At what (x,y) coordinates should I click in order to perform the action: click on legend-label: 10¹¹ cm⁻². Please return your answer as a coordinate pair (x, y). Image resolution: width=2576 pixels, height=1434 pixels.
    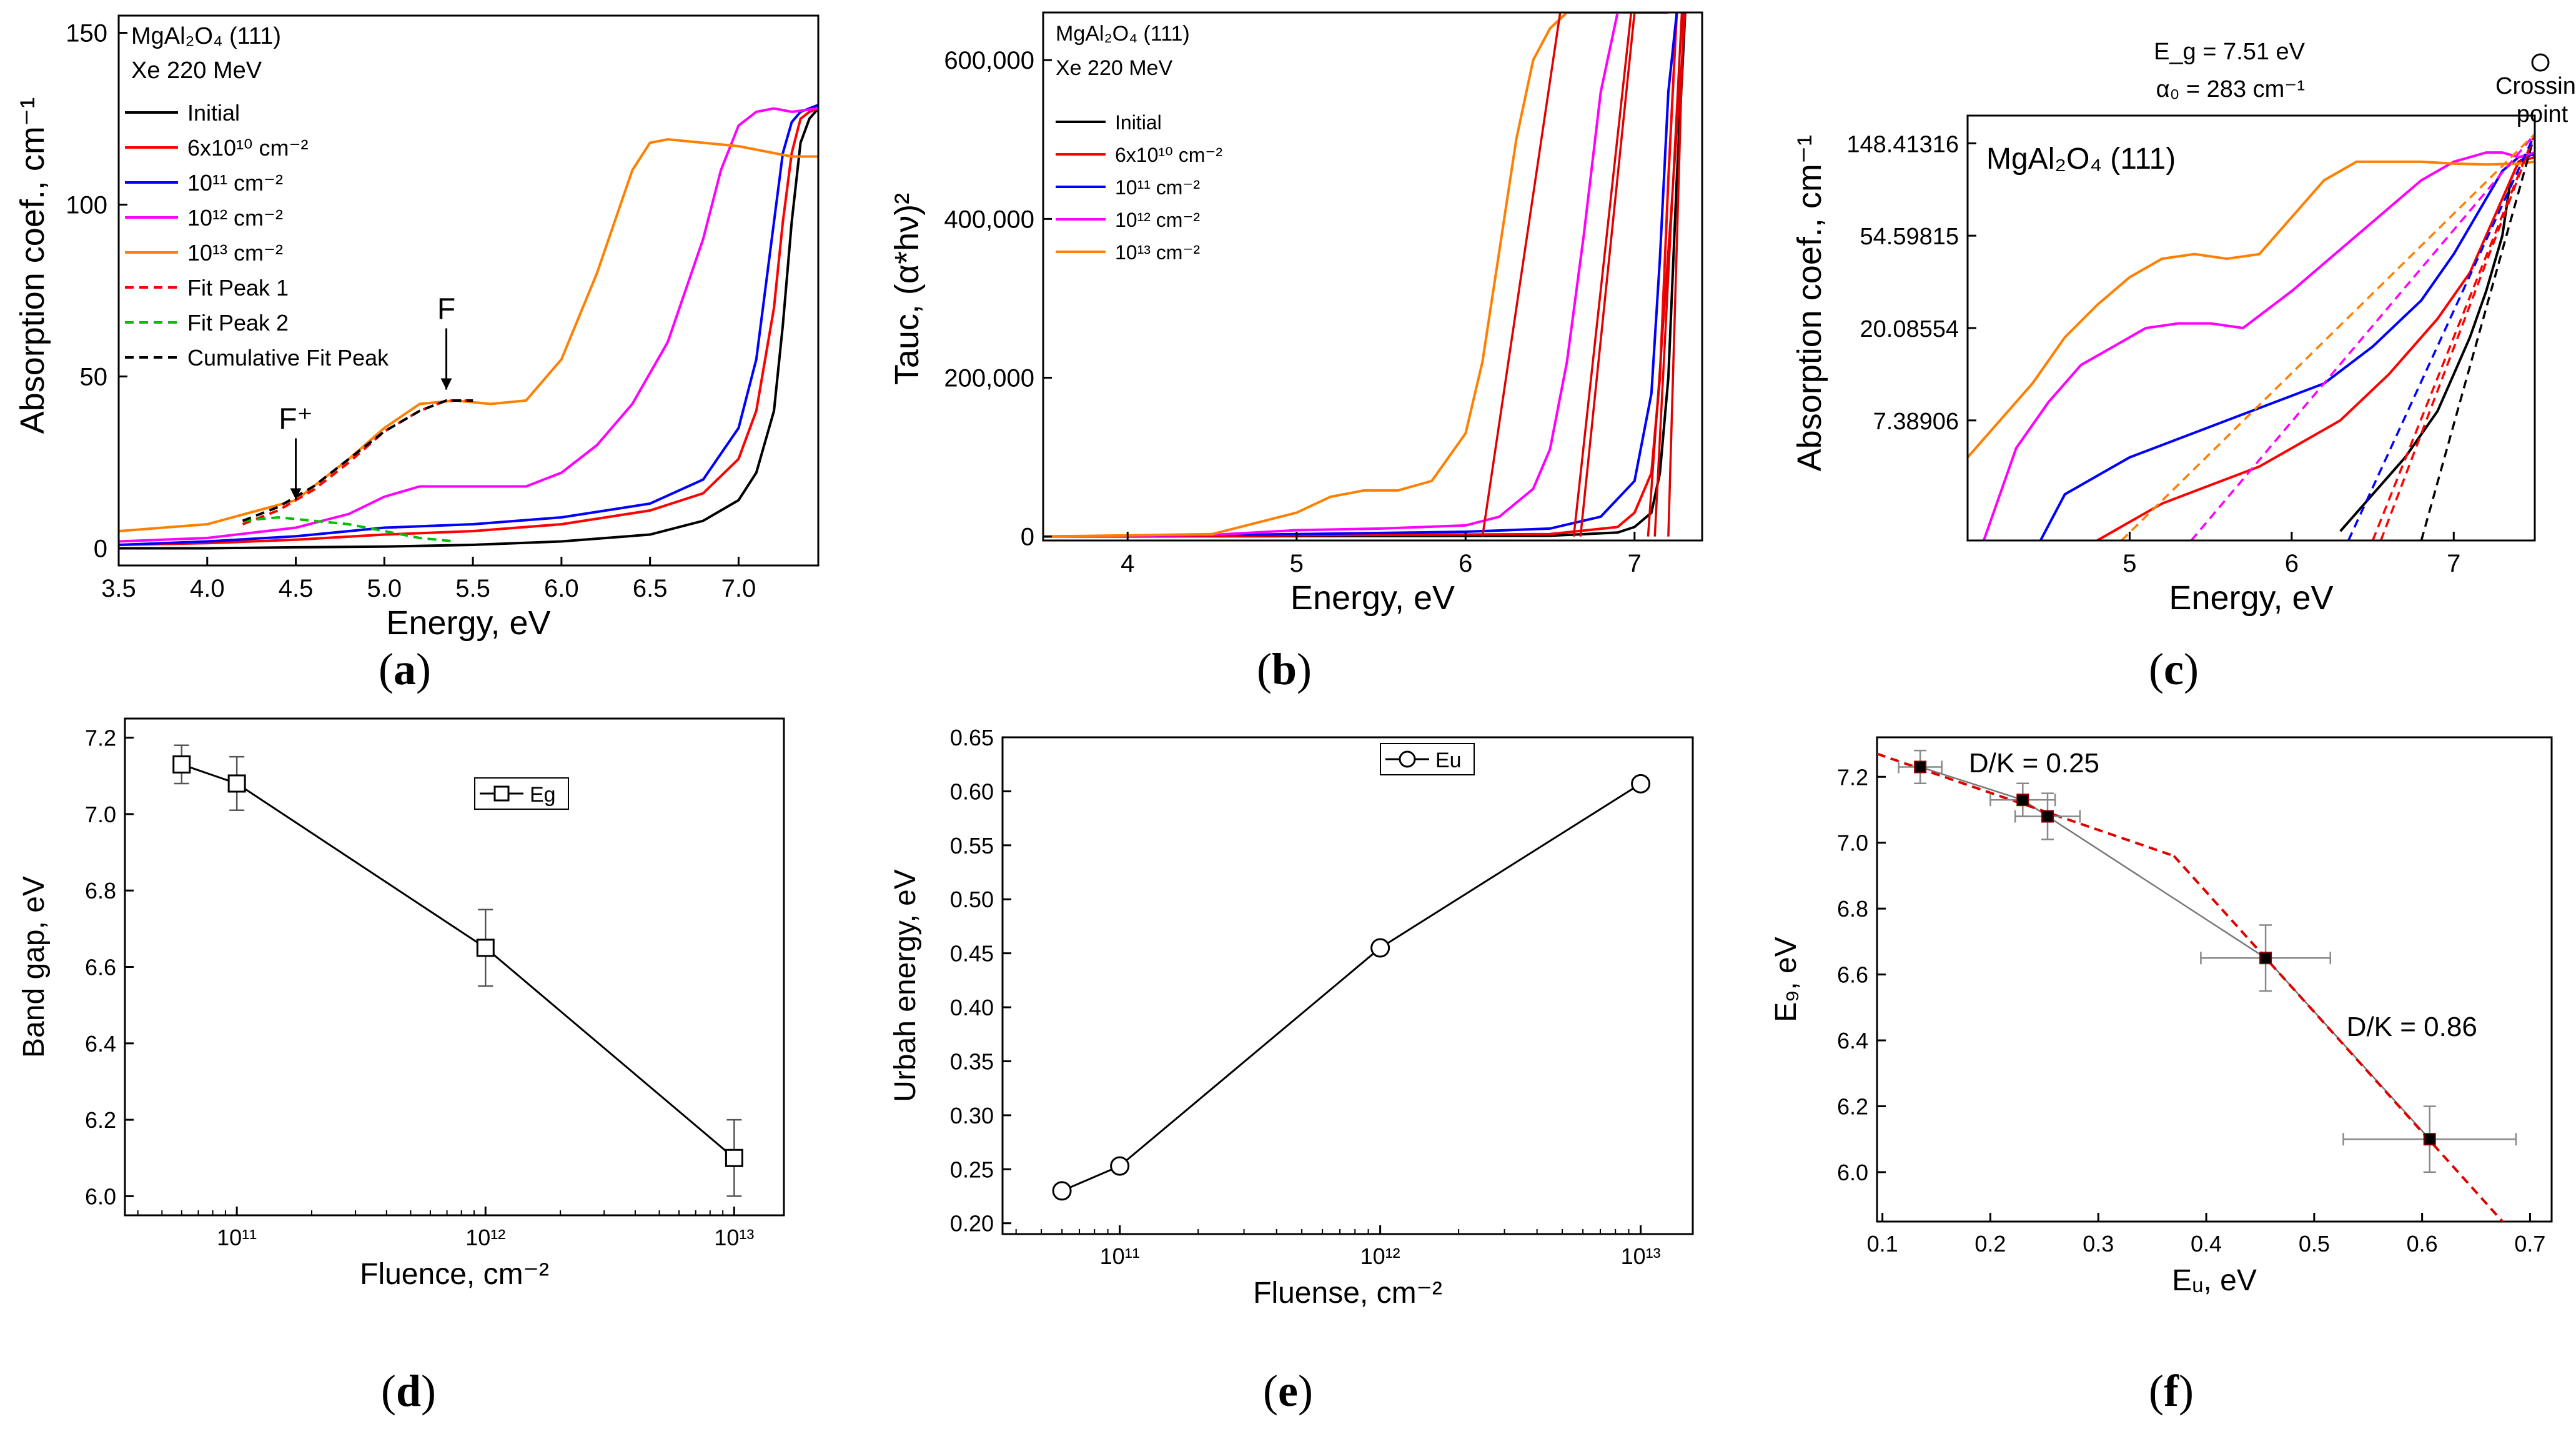
    Looking at the image, I should click on (235, 183).